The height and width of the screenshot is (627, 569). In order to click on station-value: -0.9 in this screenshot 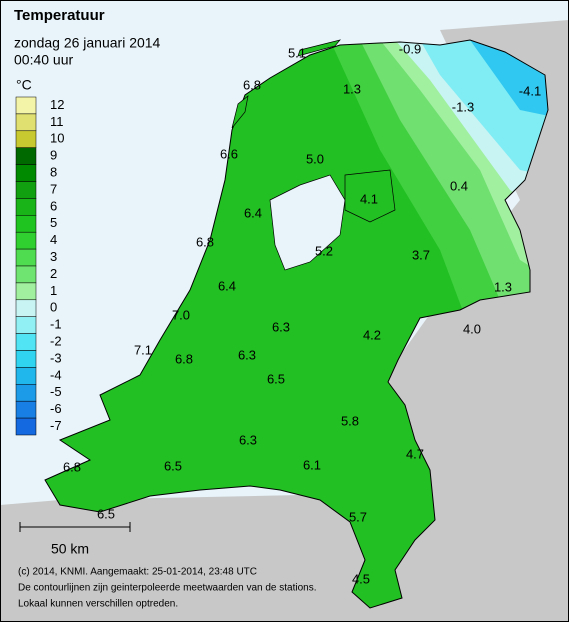, I will do `click(410, 48)`.